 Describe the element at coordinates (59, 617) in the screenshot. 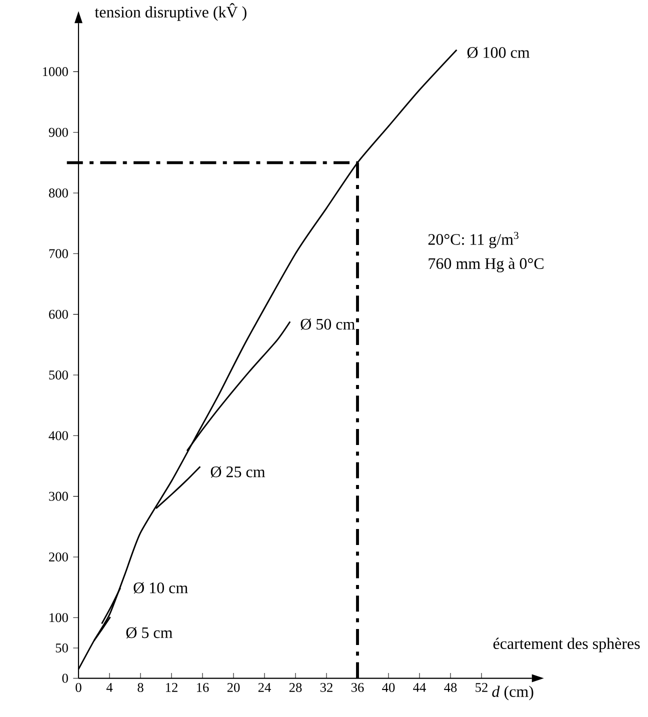

I see `y-tick-label: 100` at that location.